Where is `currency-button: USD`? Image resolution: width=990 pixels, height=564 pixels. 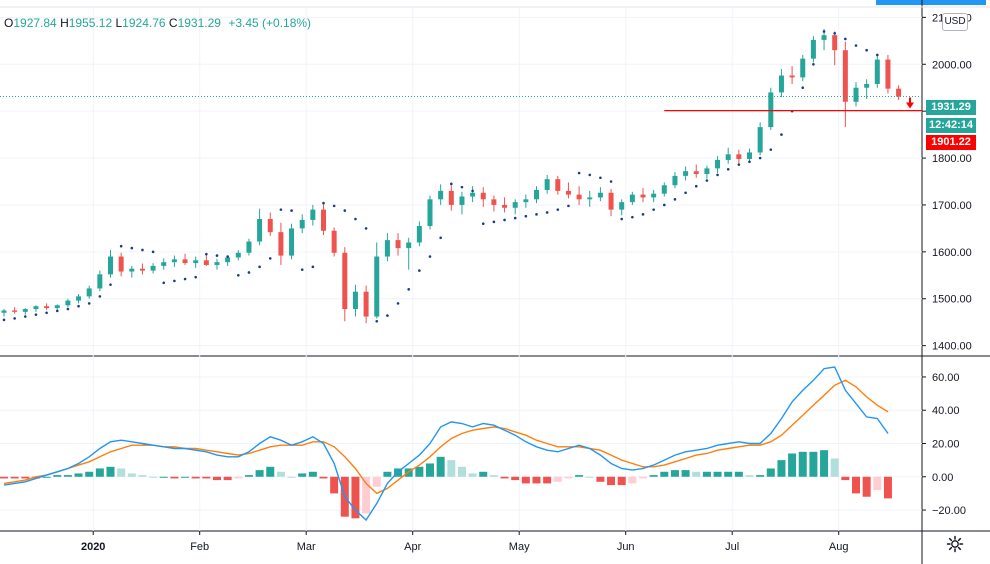 currency-button: USD is located at coordinates (955, 22).